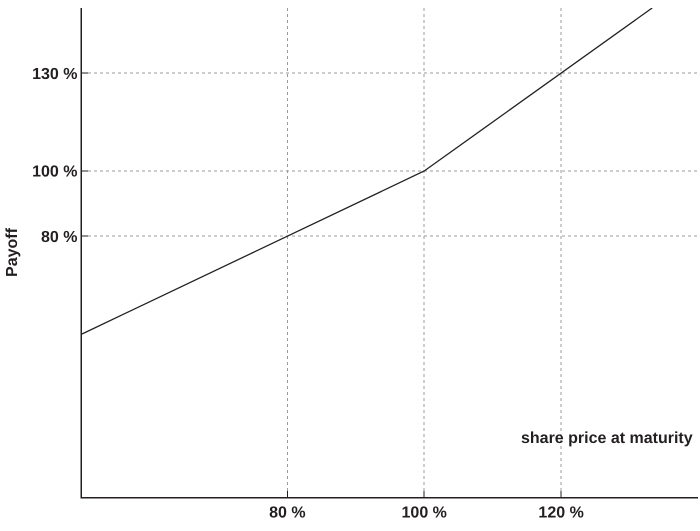  What do you see at coordinates (287, 513) in the screenshot?
I see `x-tick-label: 80 %` at bounding box center [287, 513].